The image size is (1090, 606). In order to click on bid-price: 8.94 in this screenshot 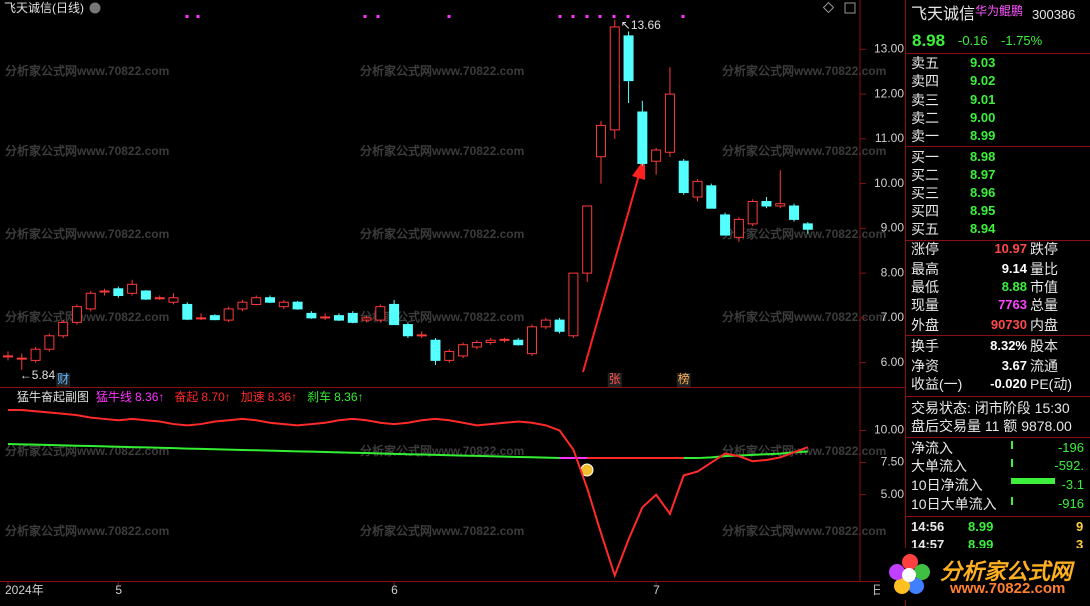, I will do `click(983, 228)`.